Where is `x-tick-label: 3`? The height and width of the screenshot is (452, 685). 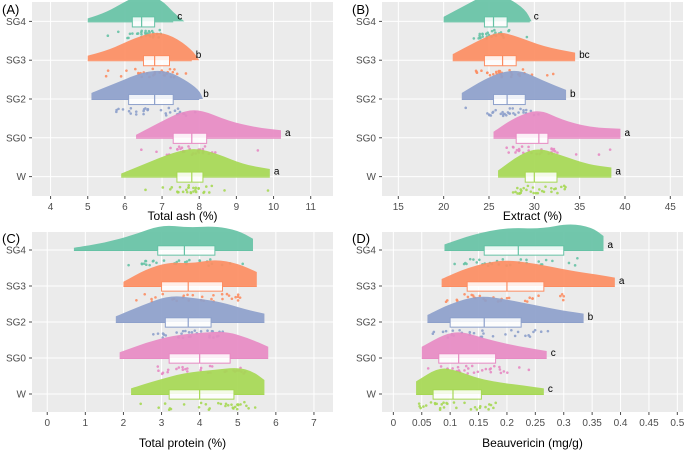 x-tick-label: 3 is located at coordinates (162, 423).